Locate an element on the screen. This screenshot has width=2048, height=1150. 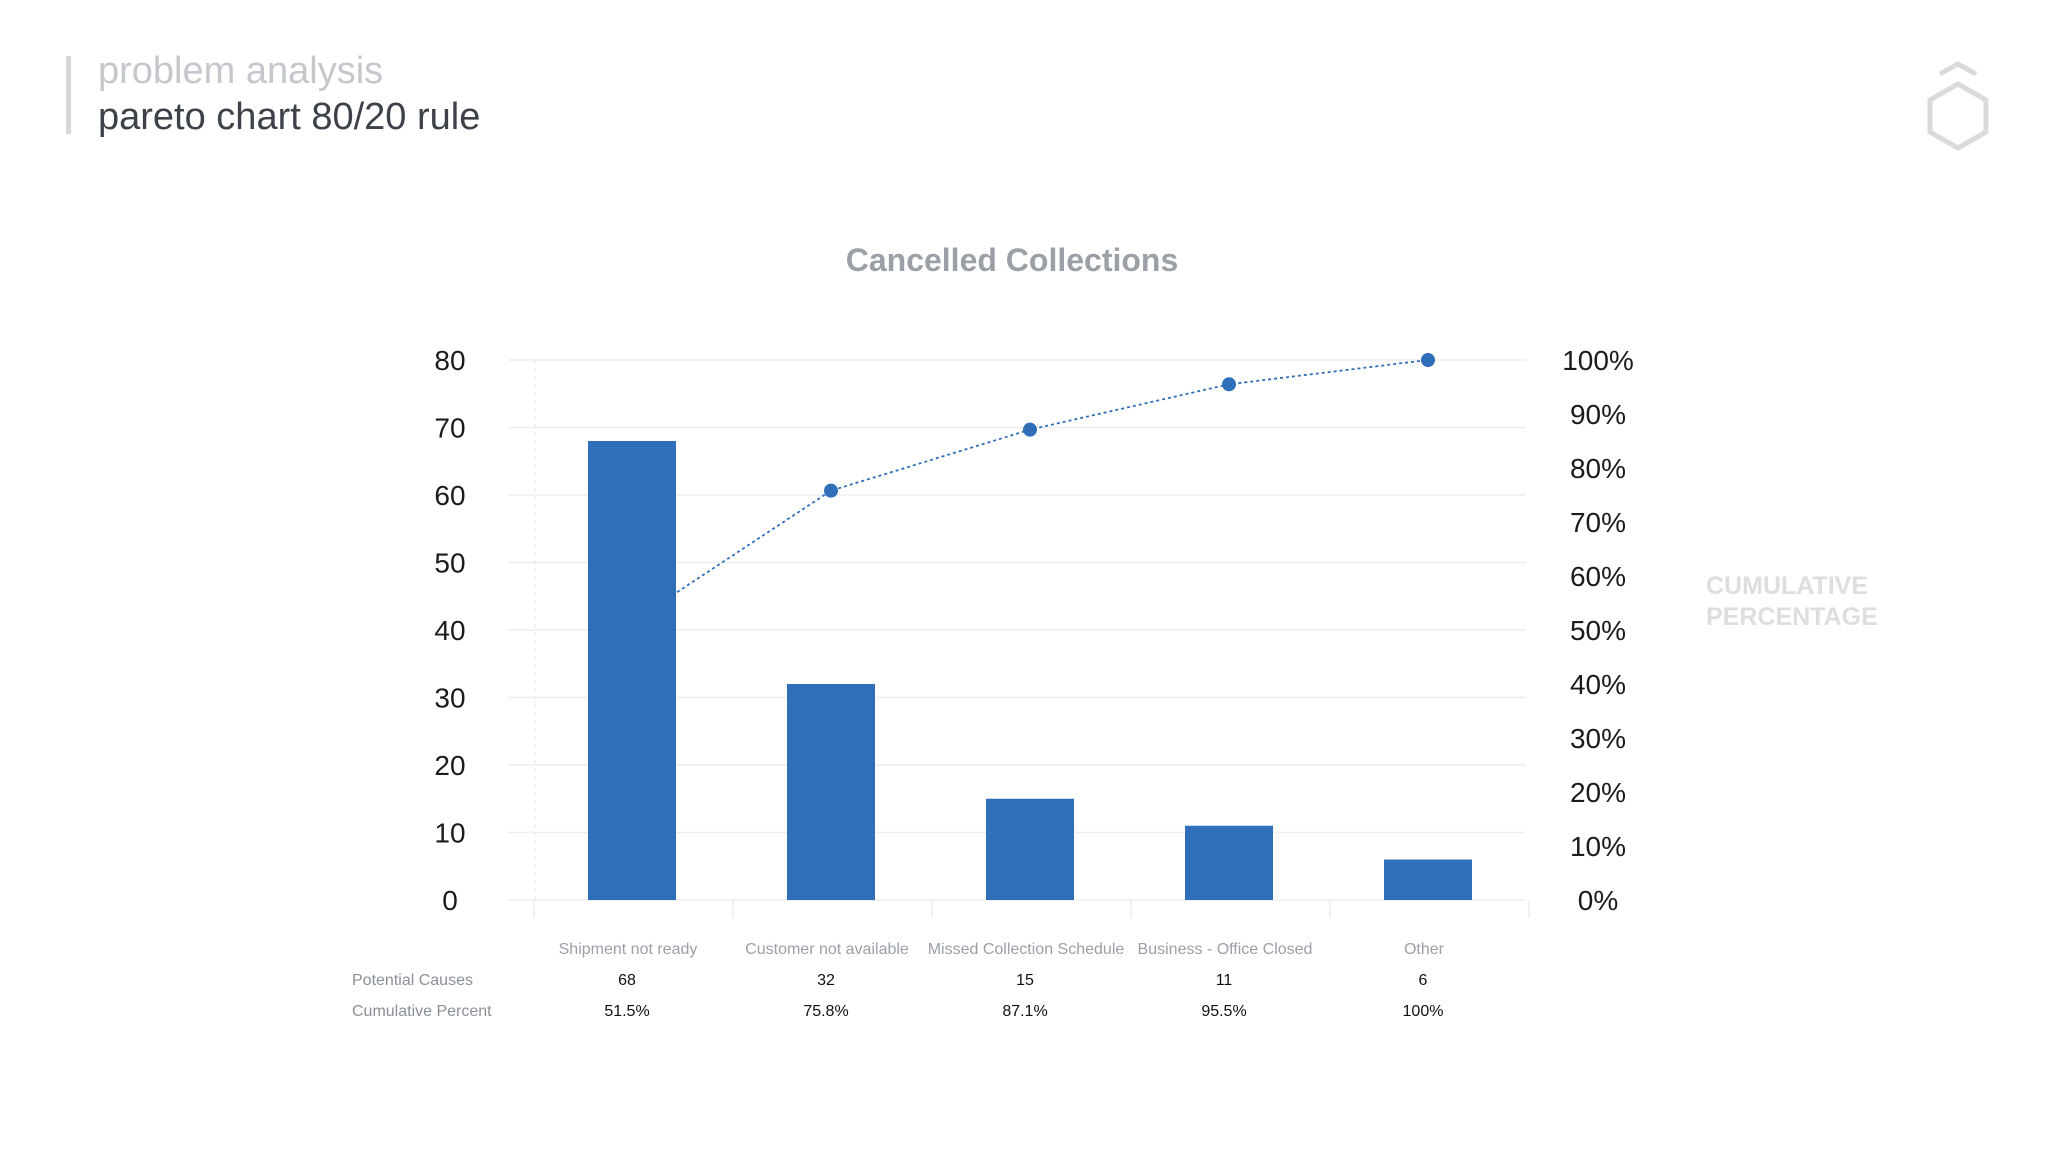
percent-value: 100% is located at coordinates (1423, 1011).